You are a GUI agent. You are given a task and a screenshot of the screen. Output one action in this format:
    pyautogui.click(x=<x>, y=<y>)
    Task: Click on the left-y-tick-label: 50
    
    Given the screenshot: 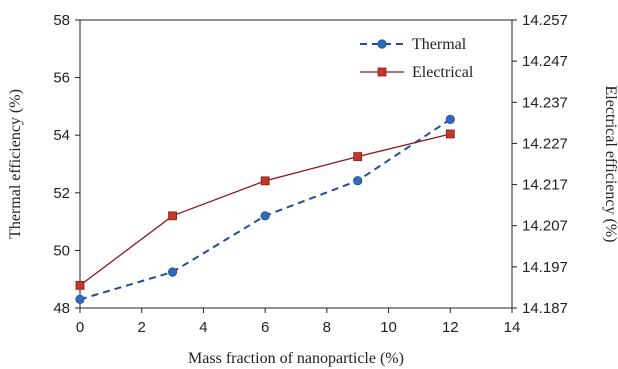 What is the action you would take?
    pyautogui.click(x=61, y=250)
    